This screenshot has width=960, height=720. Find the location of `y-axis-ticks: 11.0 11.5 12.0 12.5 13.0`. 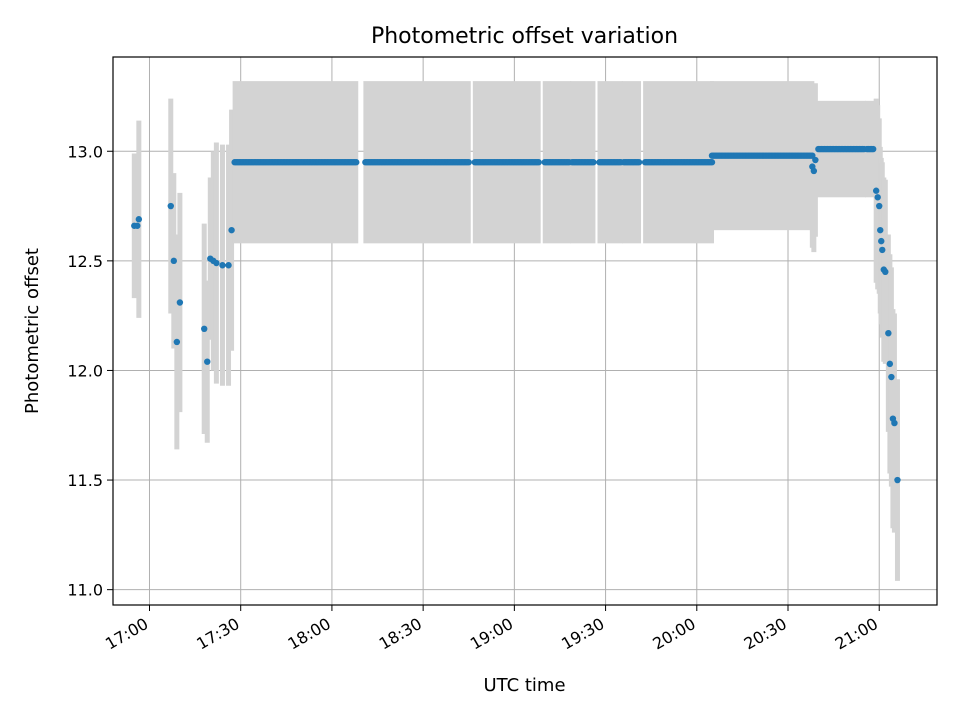

y-axis-ticks: 11.0 11.5 12.0 12.5 13.0 is located at coordinates (90, 371).